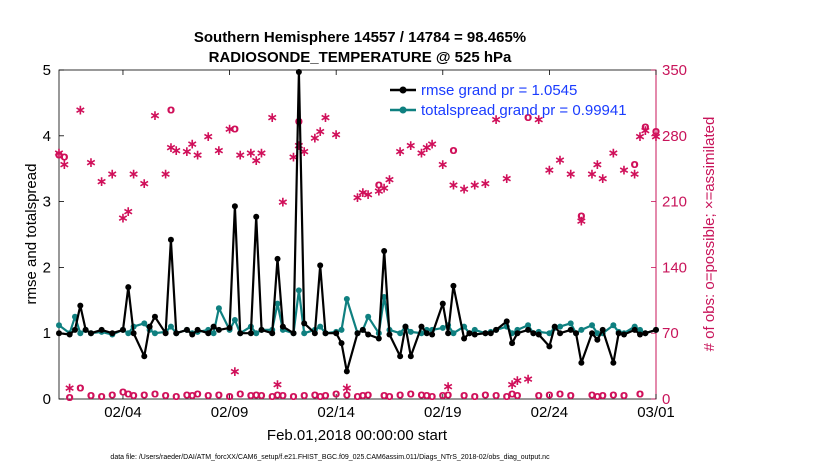  What do you see at coordinates (670, 333) in the screenshot?
I see `y-right-tick-label: 70` at bounding box center [670, 333].